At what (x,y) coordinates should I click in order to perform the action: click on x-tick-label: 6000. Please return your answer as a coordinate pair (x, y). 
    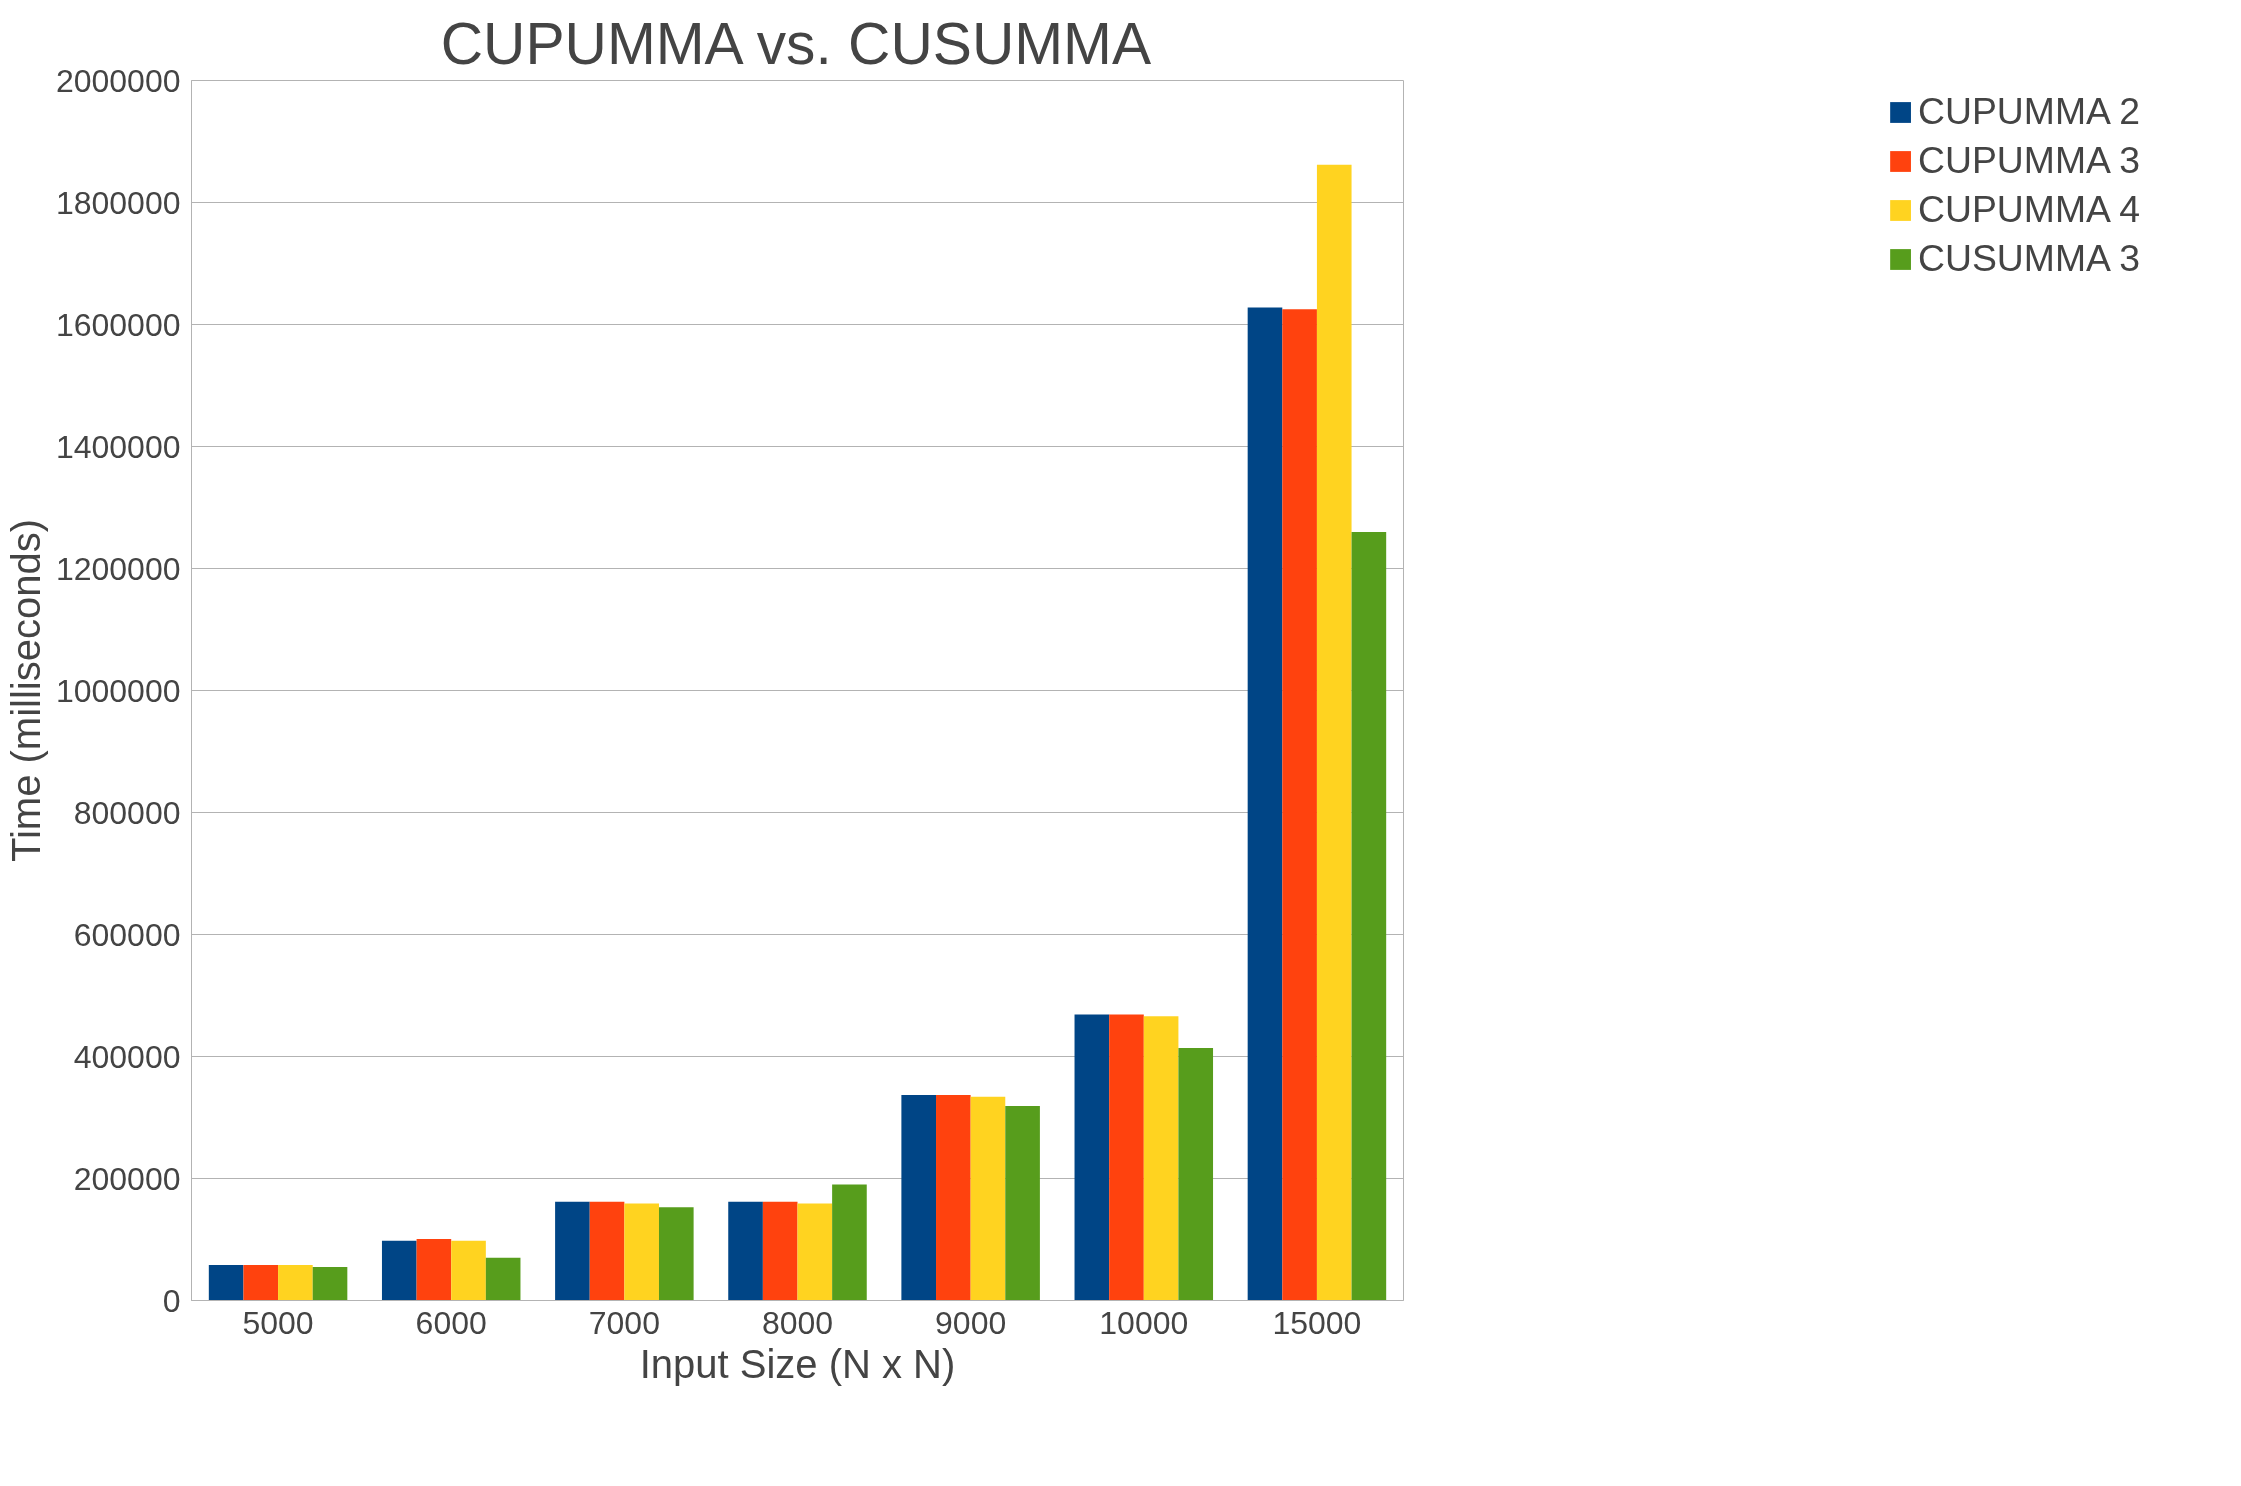
    Looking at the image, I should click on (451, 1322).